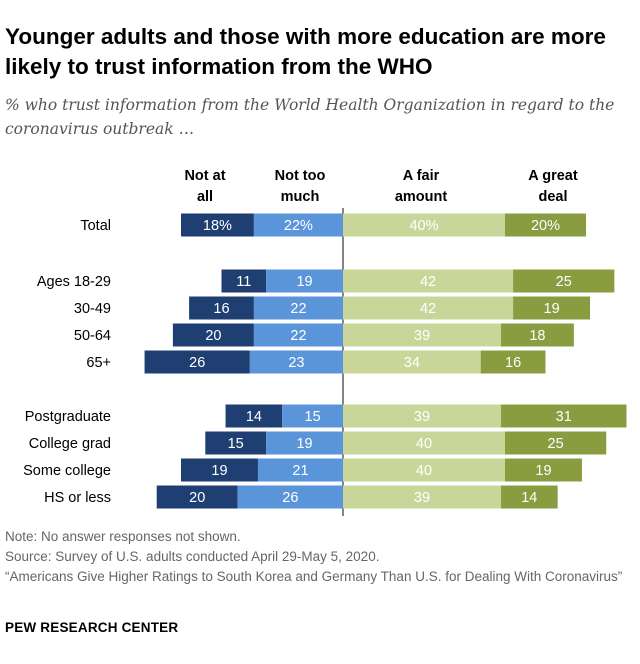  I want to click on bar-30-49-not-too-much, so click(298, 308).